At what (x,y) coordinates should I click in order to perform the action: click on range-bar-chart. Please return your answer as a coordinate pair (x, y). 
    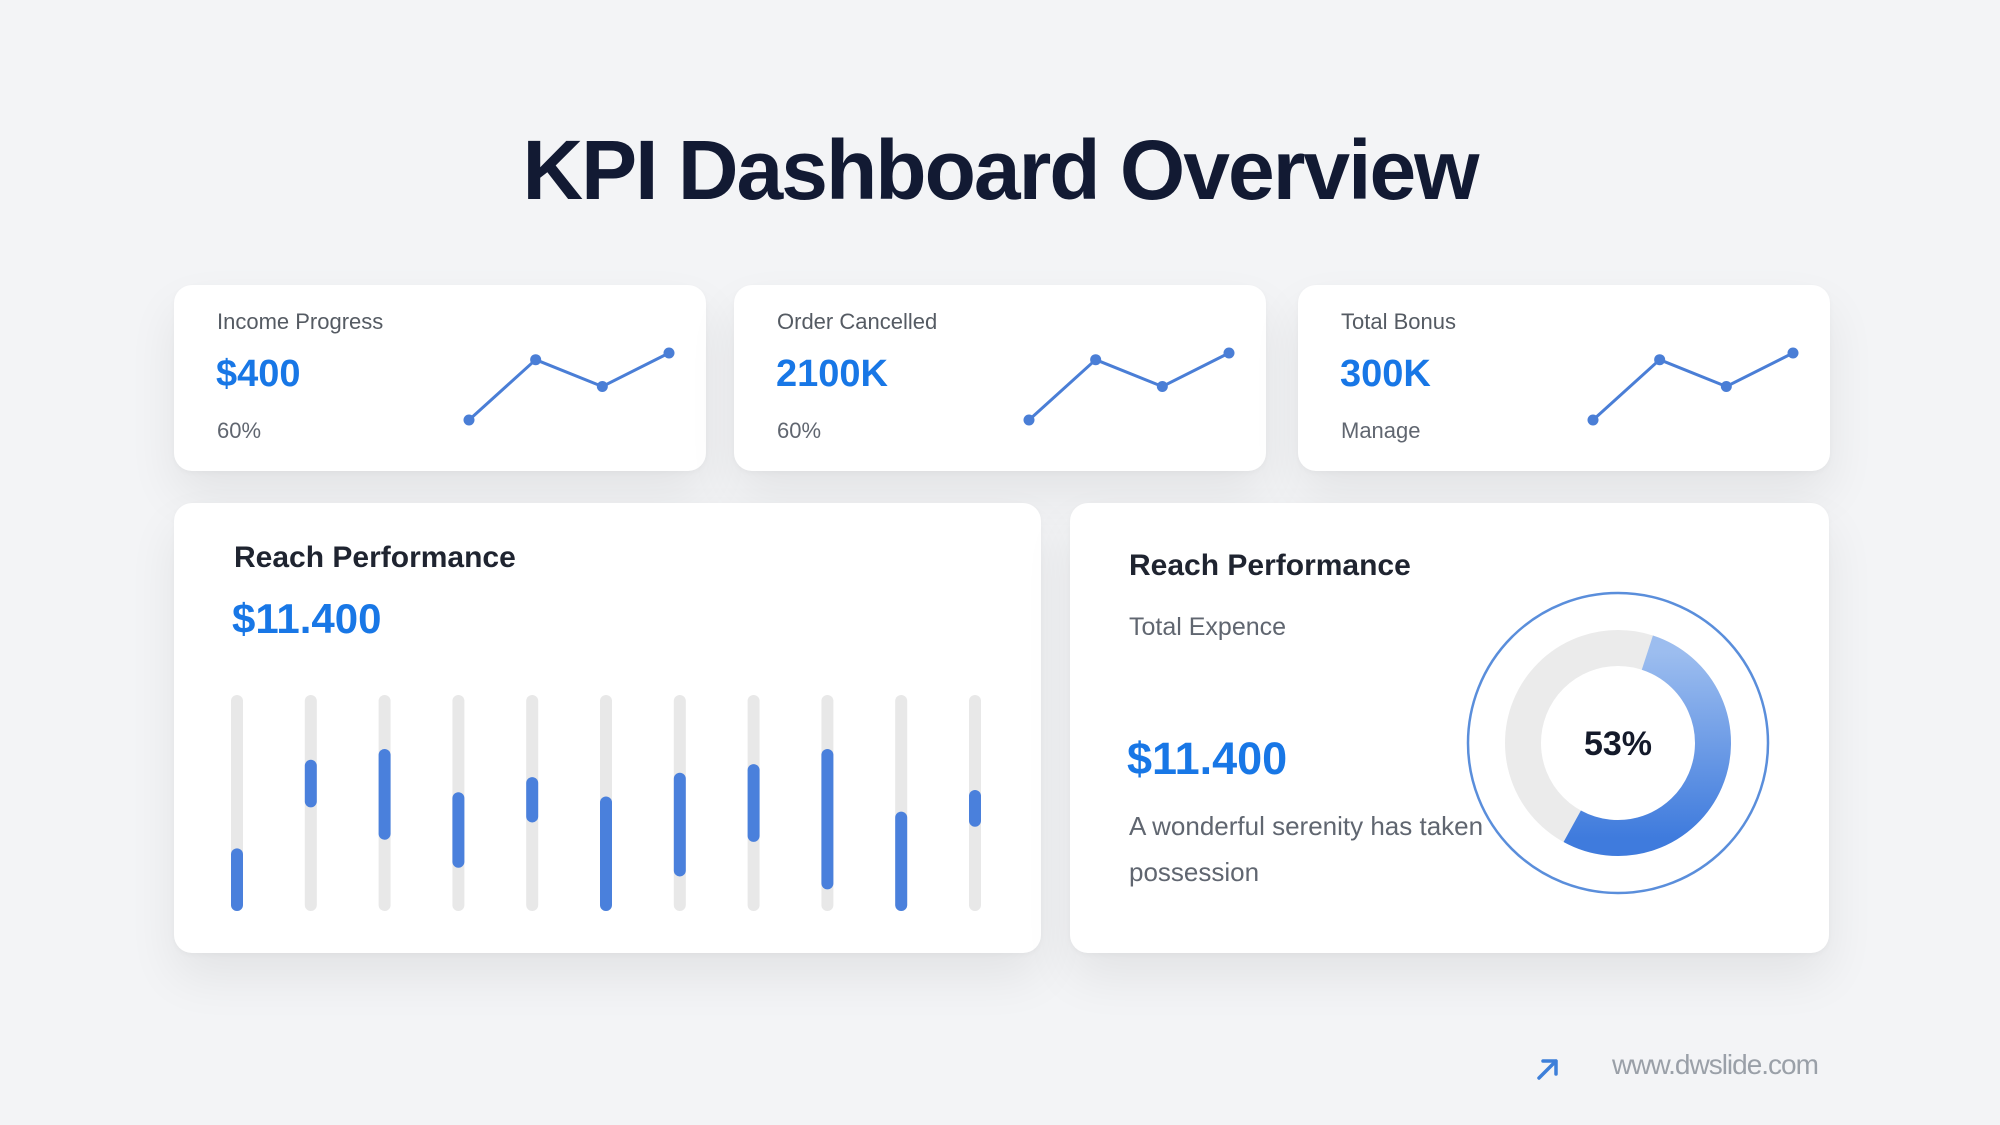
    Looking at the image, I should click on (606, 803).